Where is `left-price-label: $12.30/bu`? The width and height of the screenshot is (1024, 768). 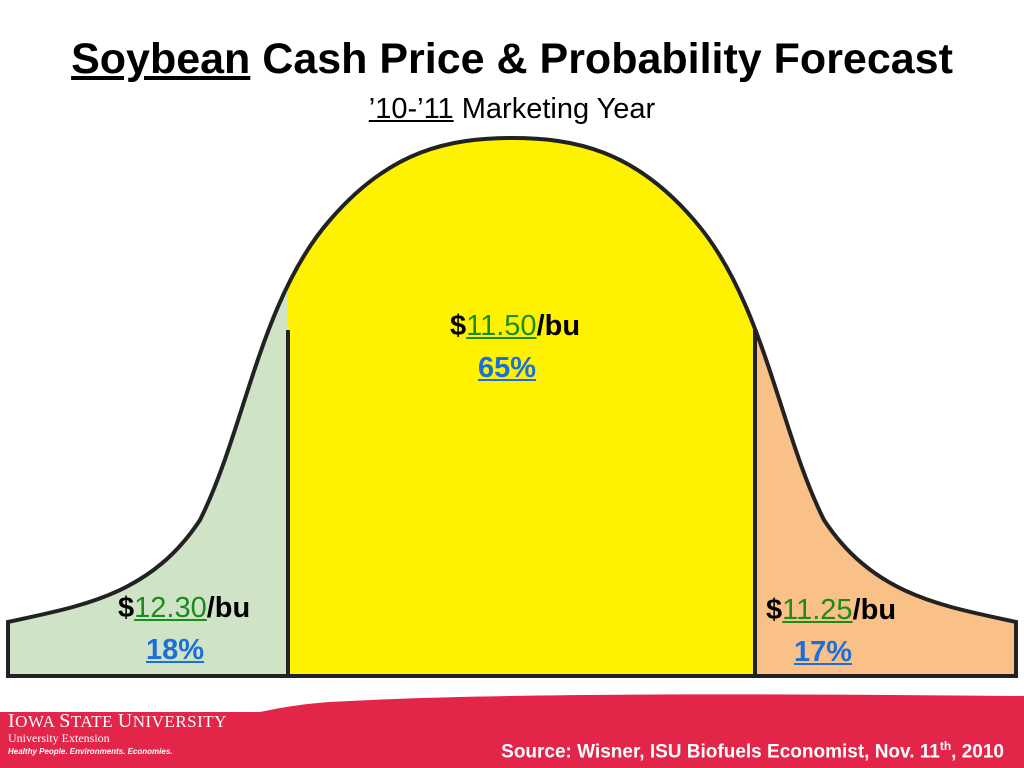
left-price-label: $12.30/bu is located at coordinates (184, 608).